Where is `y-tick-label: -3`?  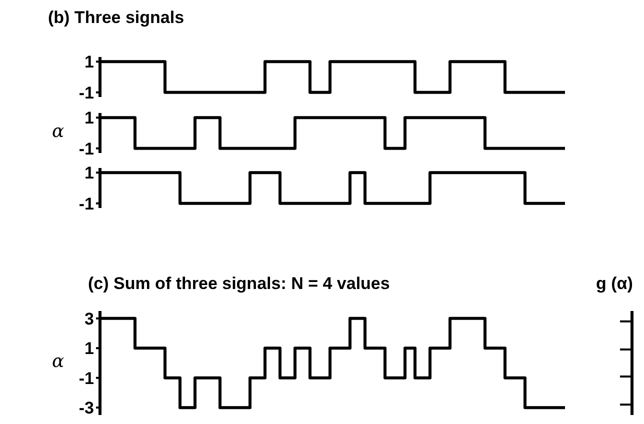
y-tick-label: -3 is located at coordinates (86, 408).